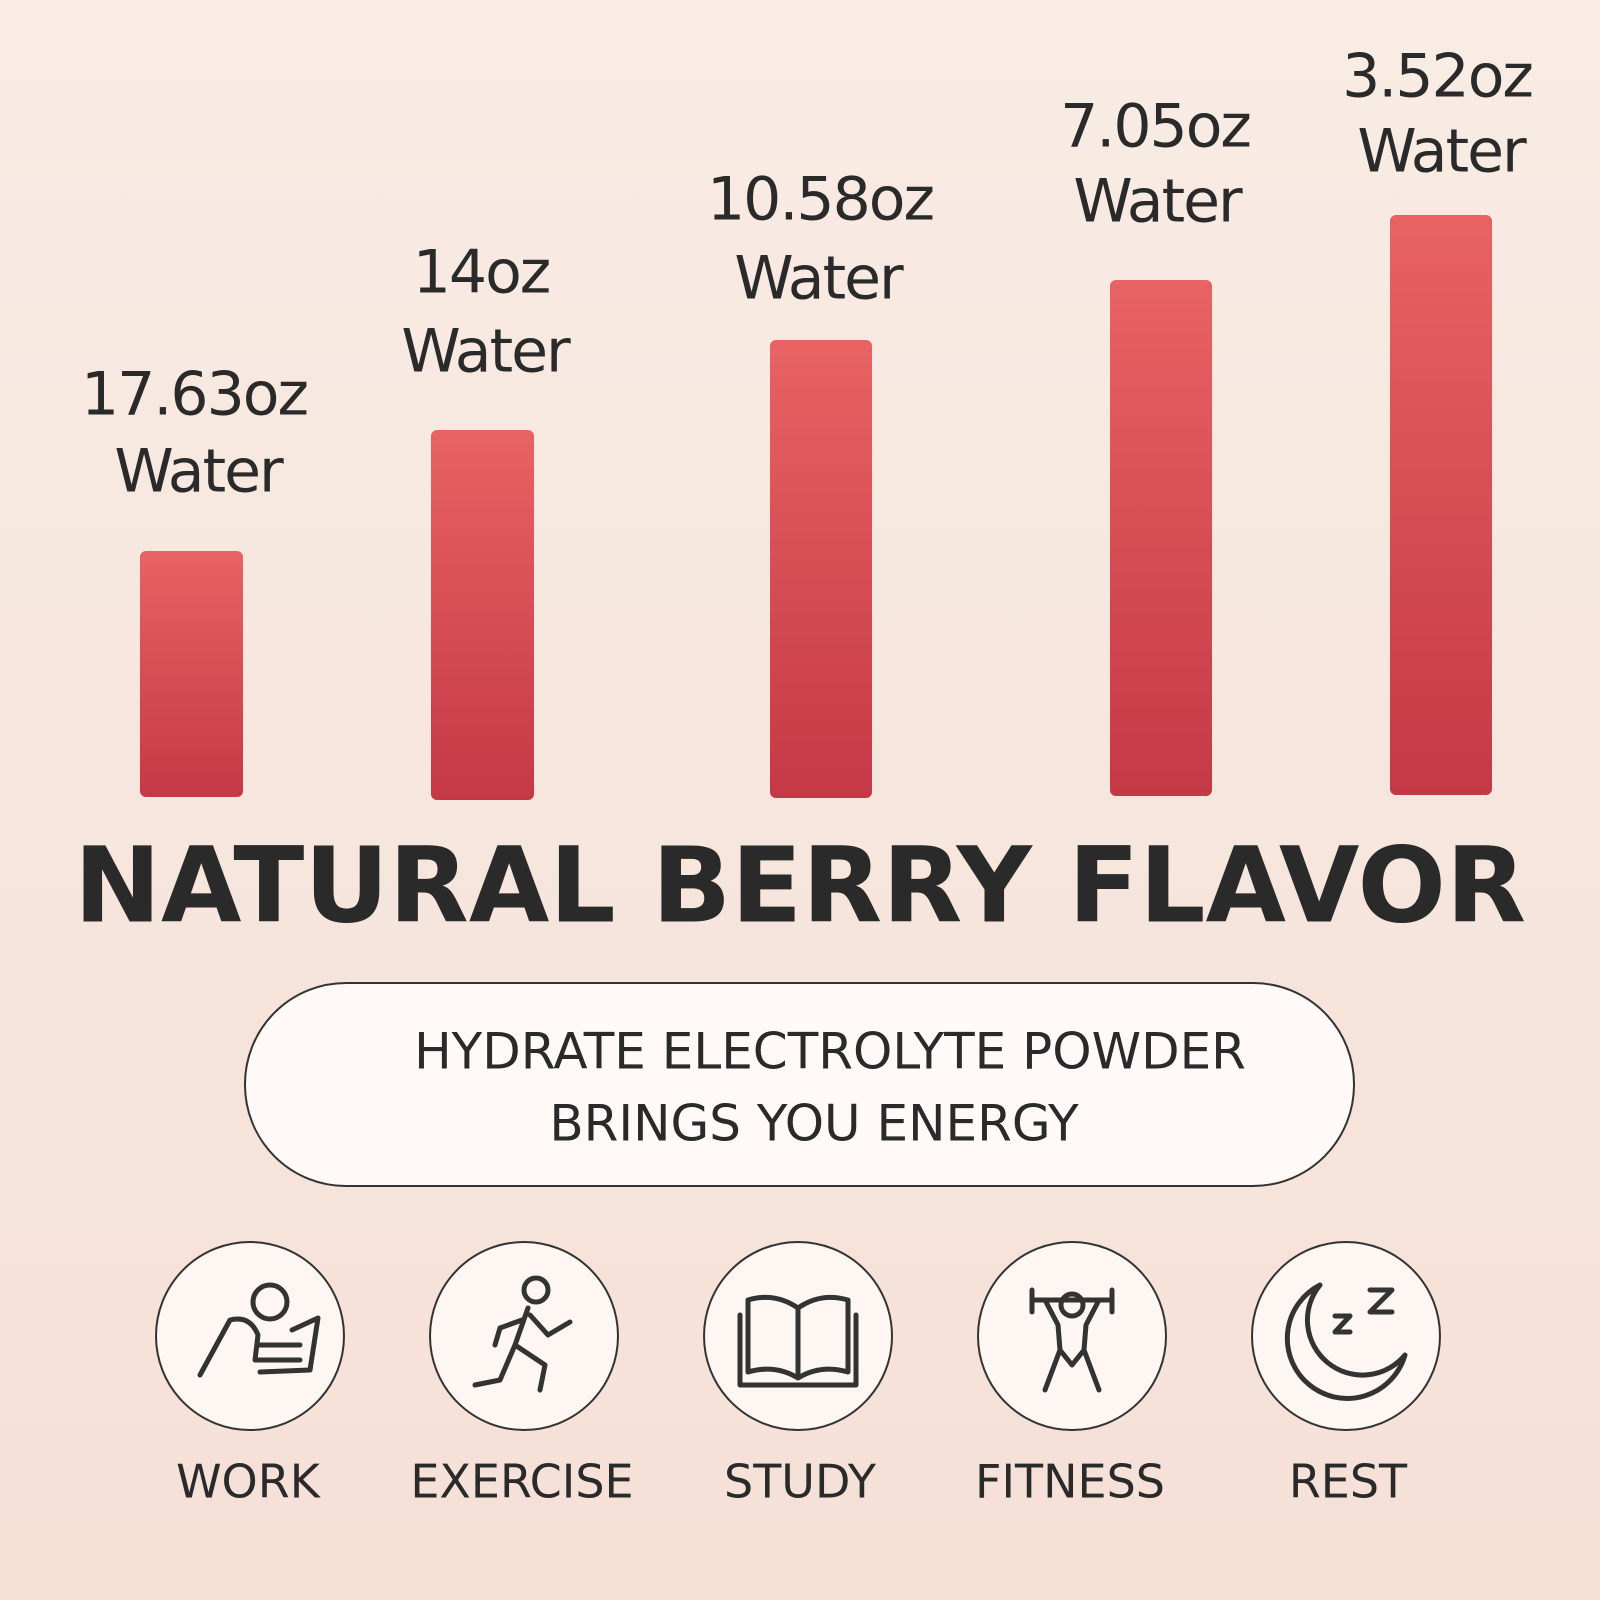 The width and height of the screenshot is (1600, 1600). I want to click on activity-label: WORK, so click(249, 1482).